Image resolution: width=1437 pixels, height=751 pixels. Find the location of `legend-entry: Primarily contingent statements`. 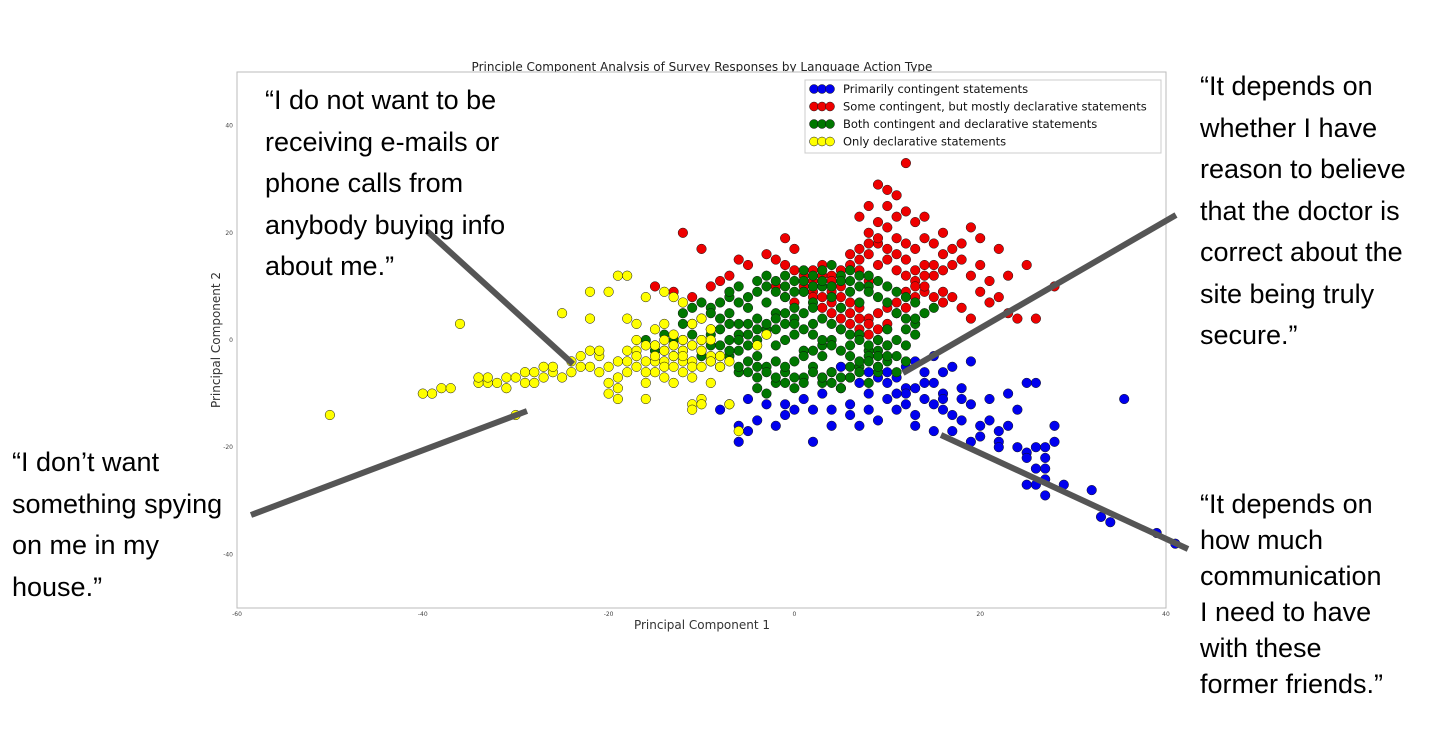

legend-entry: Primarily contingent statements is located at coordinates (918, 89).